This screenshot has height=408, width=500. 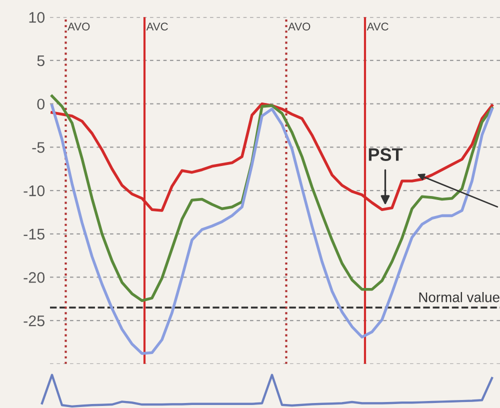 I want to click on y-tick-label: -10, so click(x=34, y=190).